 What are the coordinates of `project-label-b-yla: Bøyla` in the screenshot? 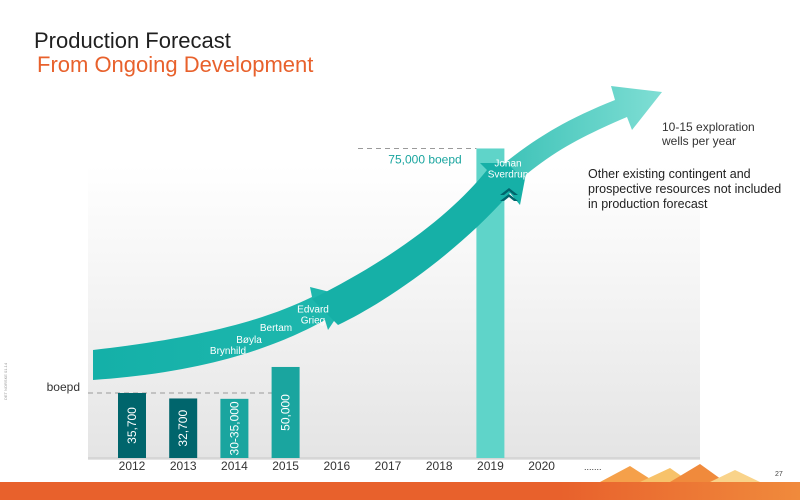 It's located at (249, 340).